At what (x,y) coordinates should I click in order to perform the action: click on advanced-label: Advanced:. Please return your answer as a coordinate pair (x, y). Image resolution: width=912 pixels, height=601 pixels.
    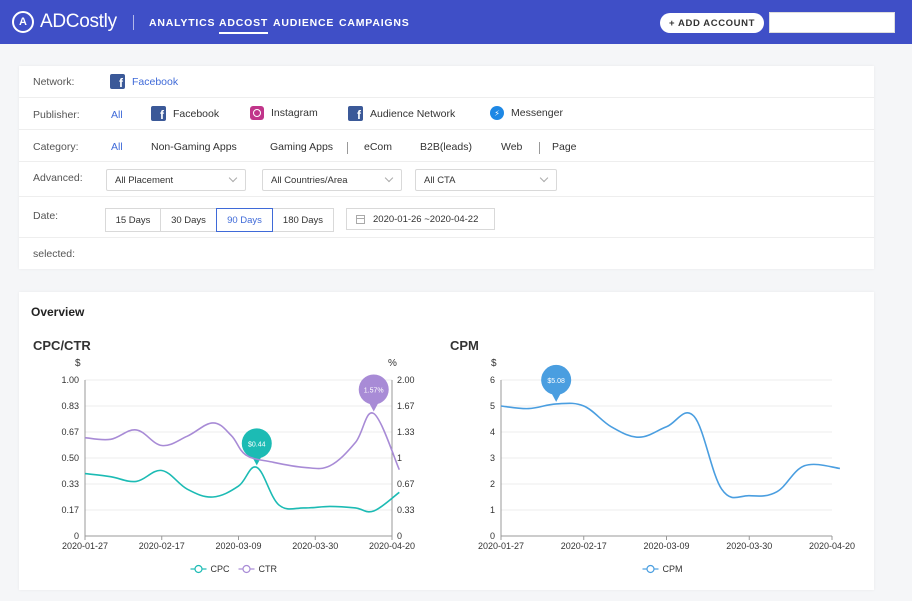
    Looking at the image, I should click on (58, 178).